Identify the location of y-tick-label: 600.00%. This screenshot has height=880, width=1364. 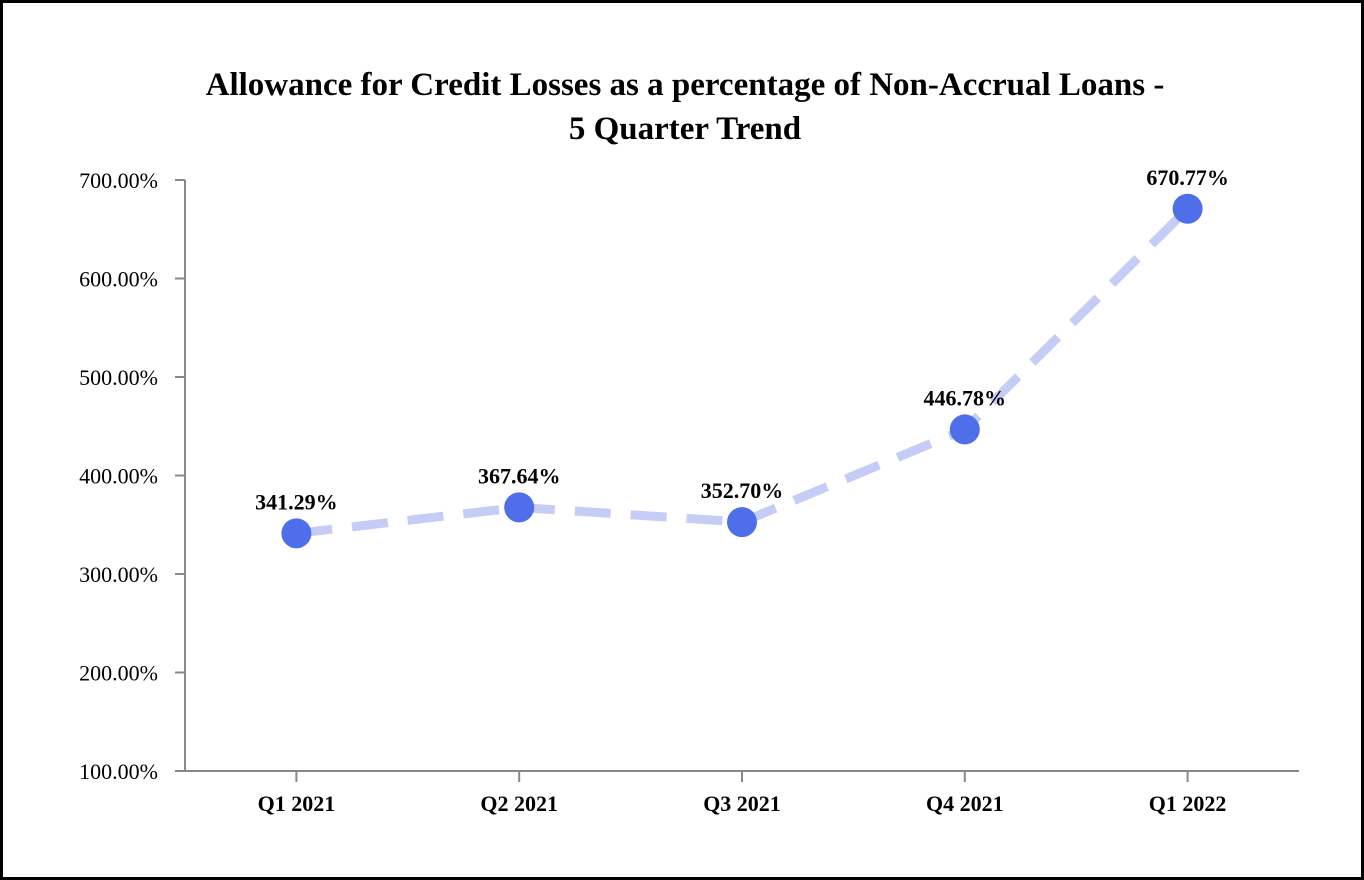
(118, 279).